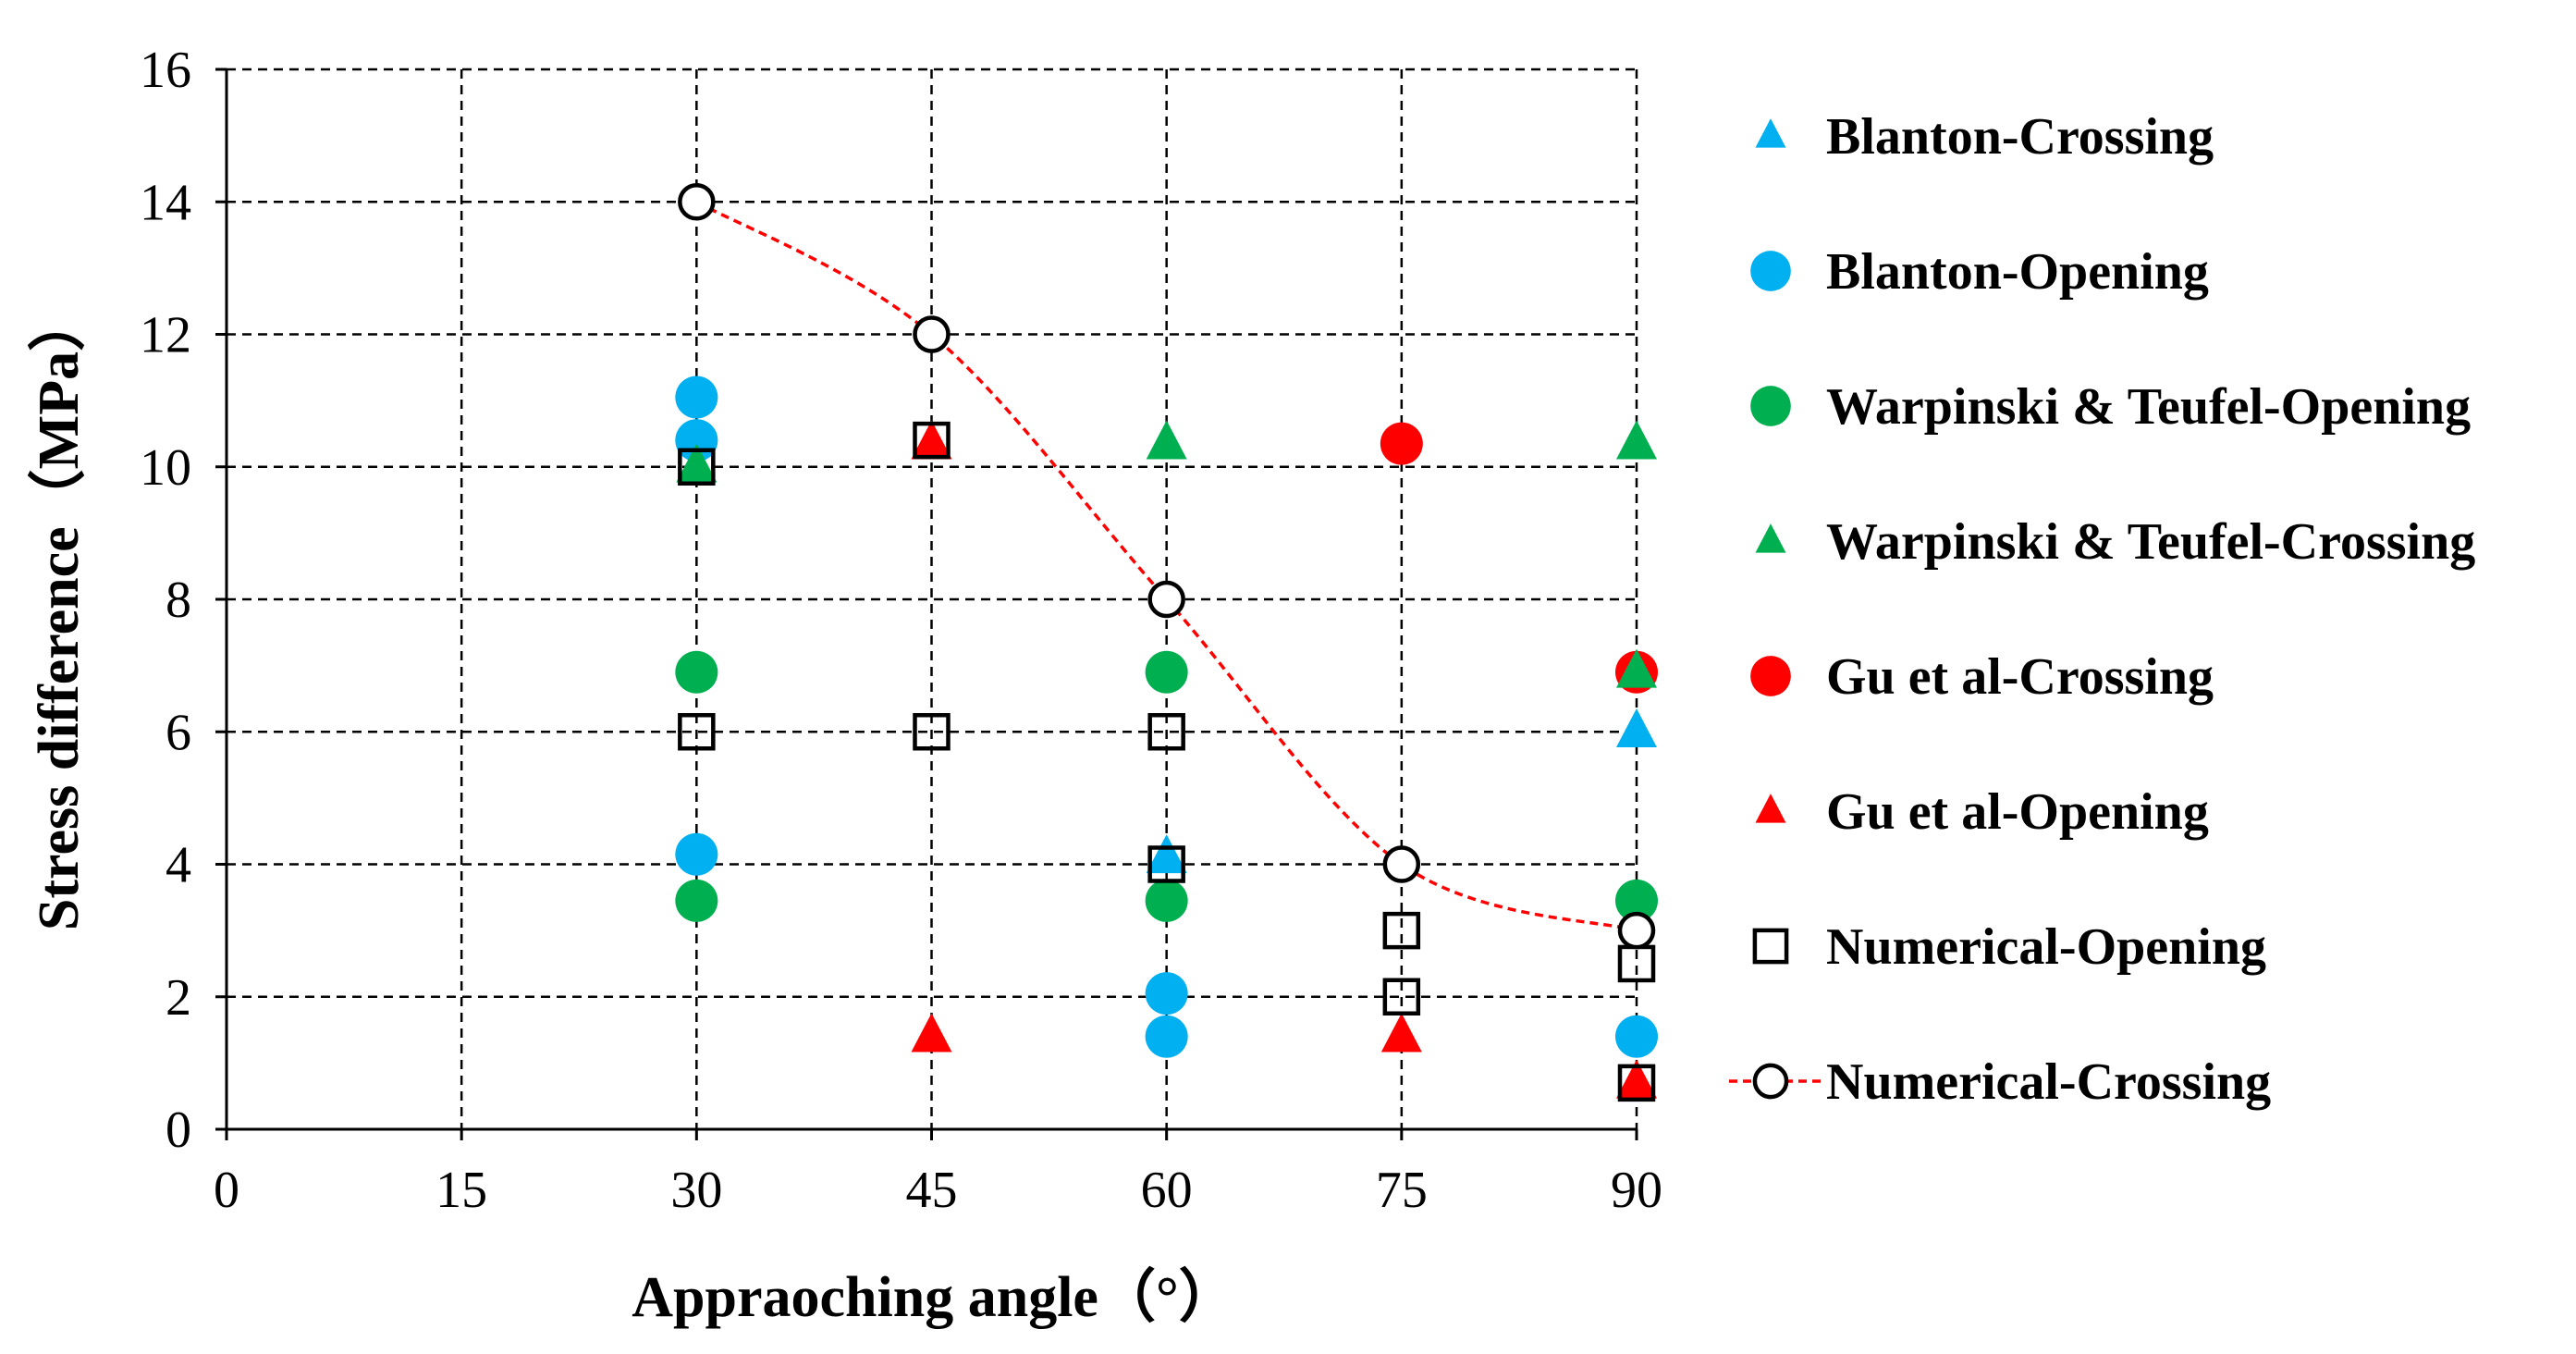 This screenshot has width=2576, height=1354. Describe the element at coordinates (1636, 1190) in the screenshot. I see `x-tick-label: 90` at that location.